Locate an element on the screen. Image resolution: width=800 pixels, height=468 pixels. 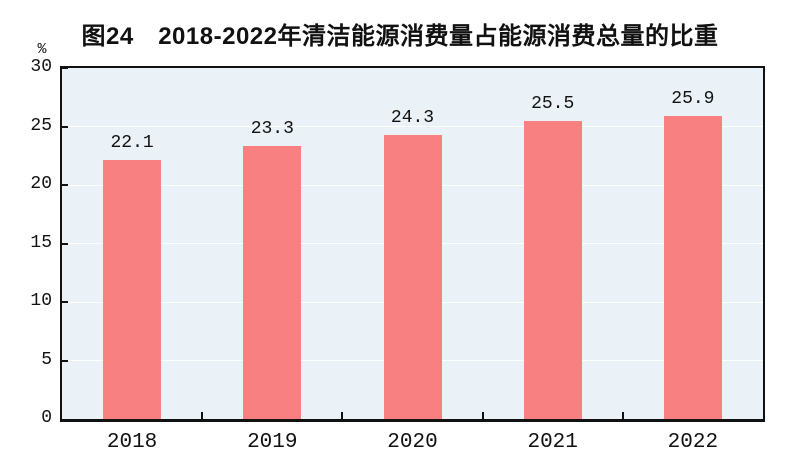
x-axis-label-2022: 2022 is located at coordinates (693, 442).